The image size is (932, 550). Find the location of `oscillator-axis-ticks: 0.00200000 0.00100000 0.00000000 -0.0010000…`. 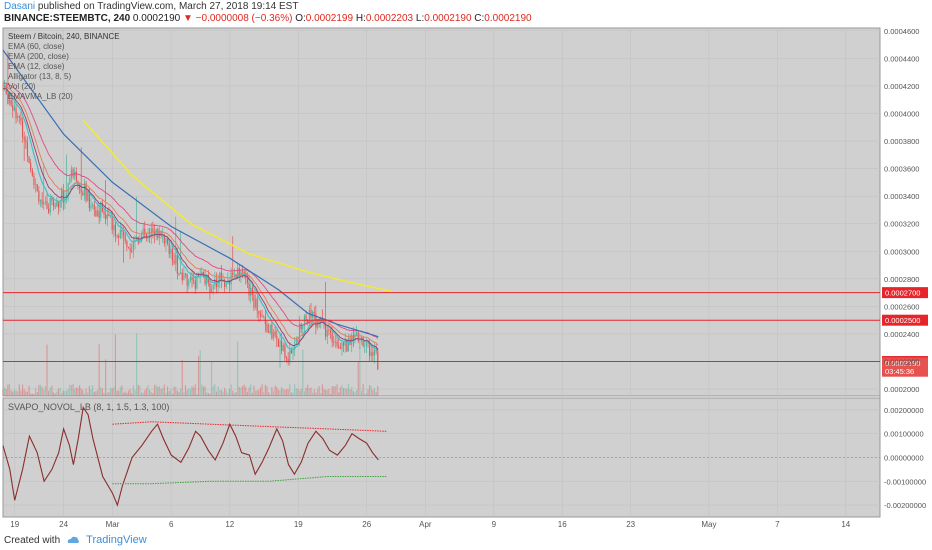

oscillator-axis-ticks: 0.00200000 0.00100000 0.00000000 -0.0010000… is located at coordinates (905, 458).